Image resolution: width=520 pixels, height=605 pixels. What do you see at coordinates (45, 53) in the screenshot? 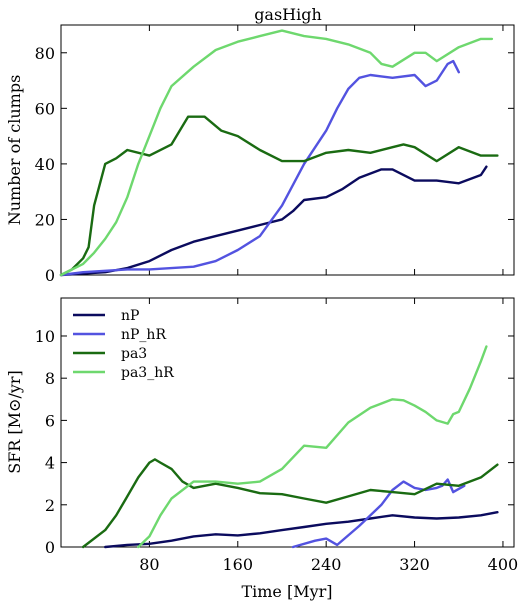
I see `y-tick-label: 80` at bounding box center [45, 53].